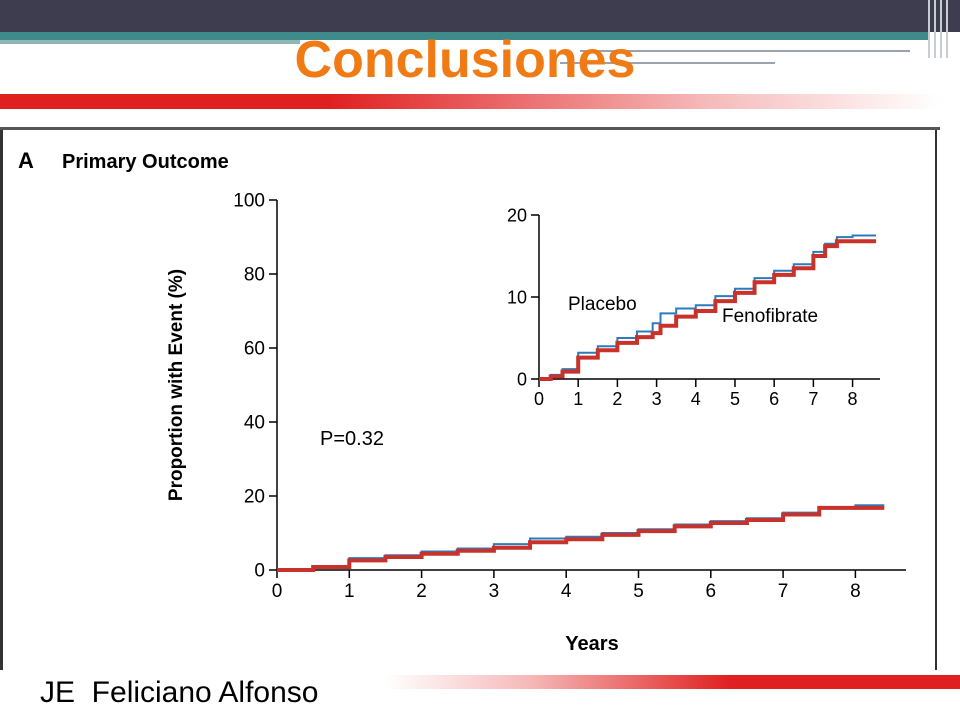  What do you see at coordinates (179, 692) in the screenshot?
I see `footer-author: JE Feliciano Alfonso` at bounding box center [179, 692].